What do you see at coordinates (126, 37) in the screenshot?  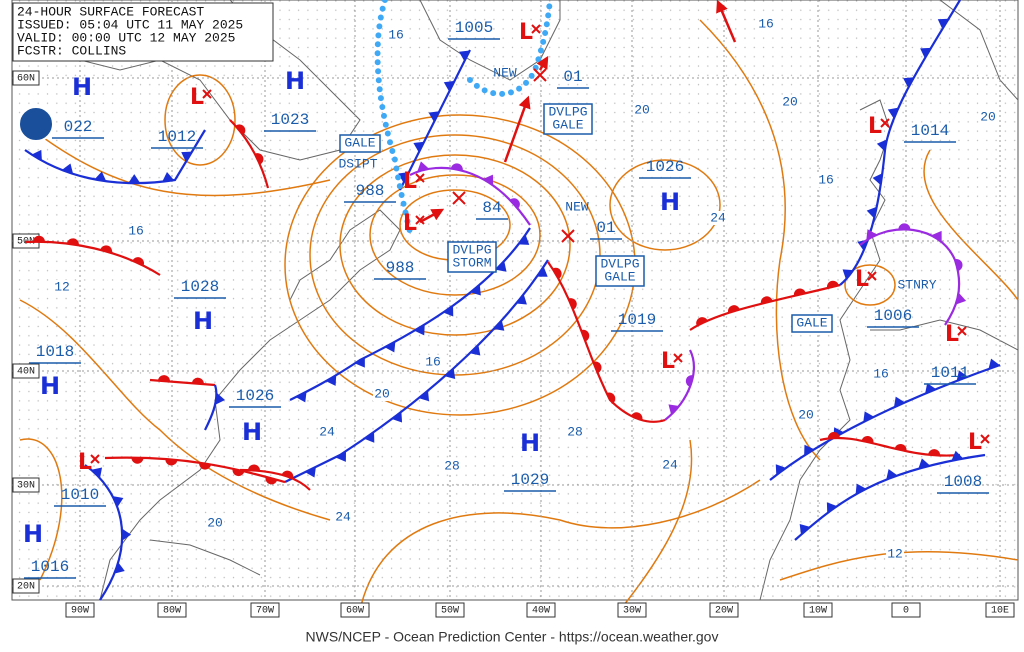 I see `header-valid: VALID: 00:00 UTC 12 MAY 2025` at bounding box center [126, 37].